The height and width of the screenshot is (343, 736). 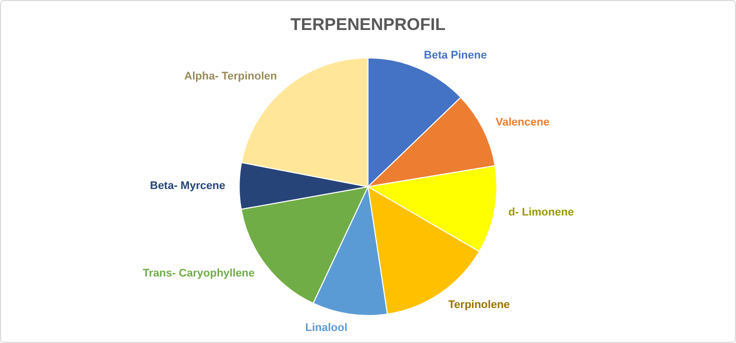 I want to click on slice-label: Linalool, so click(x=326, y=328).